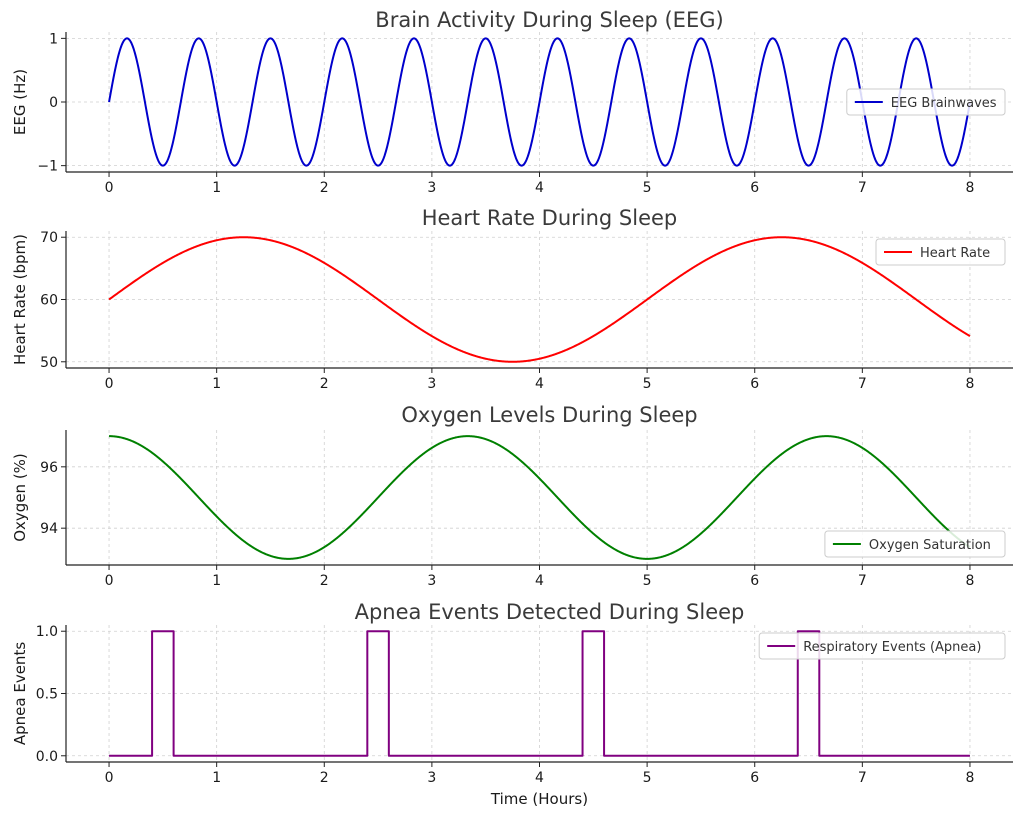 The height and width of the screenshot is (817, 1024). What do you see at coordinates (20, 497) in the screenshot?
I see `y-axis-label: Oxygen (%)` at bounding box center [20, 497].